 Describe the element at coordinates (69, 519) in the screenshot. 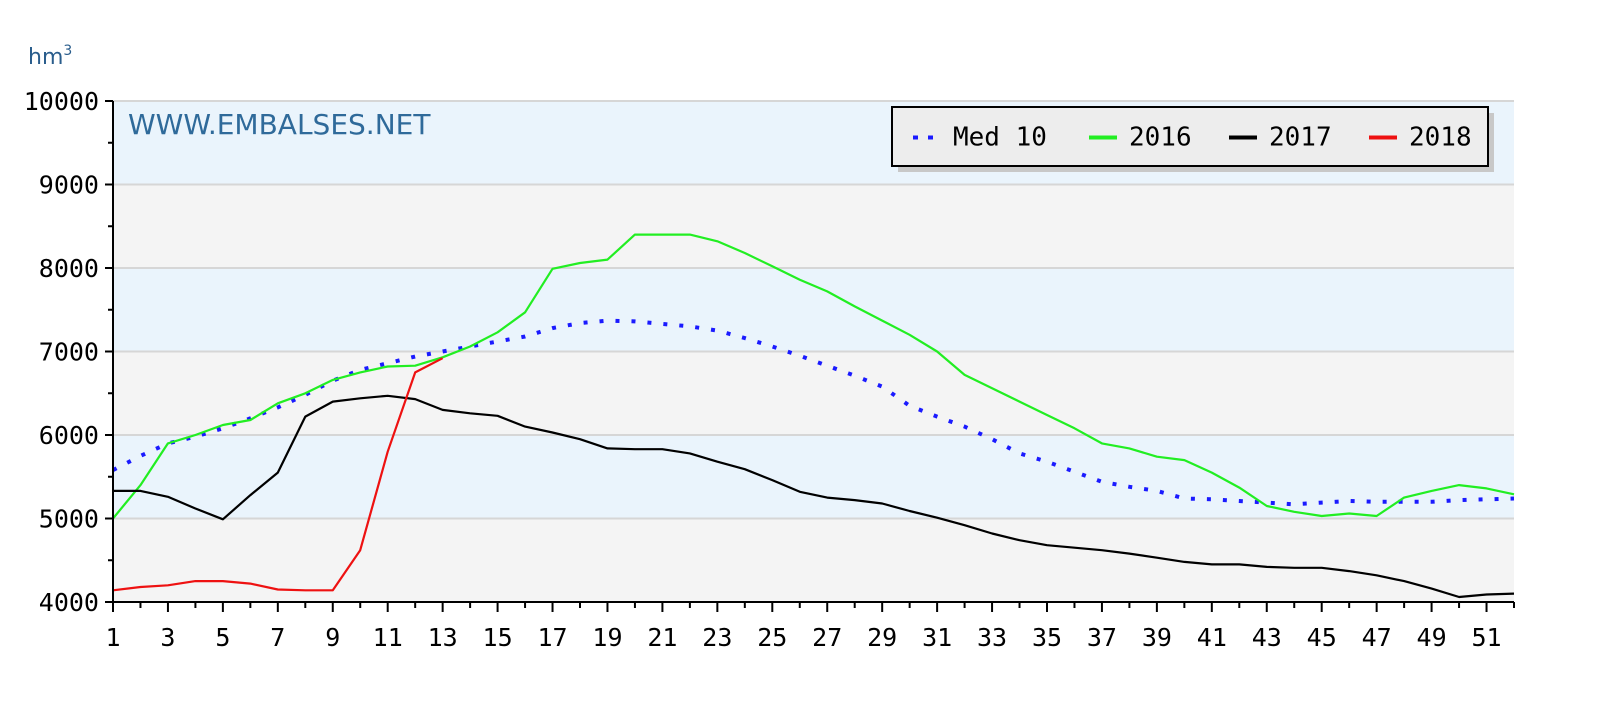

I see `y-tick-label: 5000` at that location.